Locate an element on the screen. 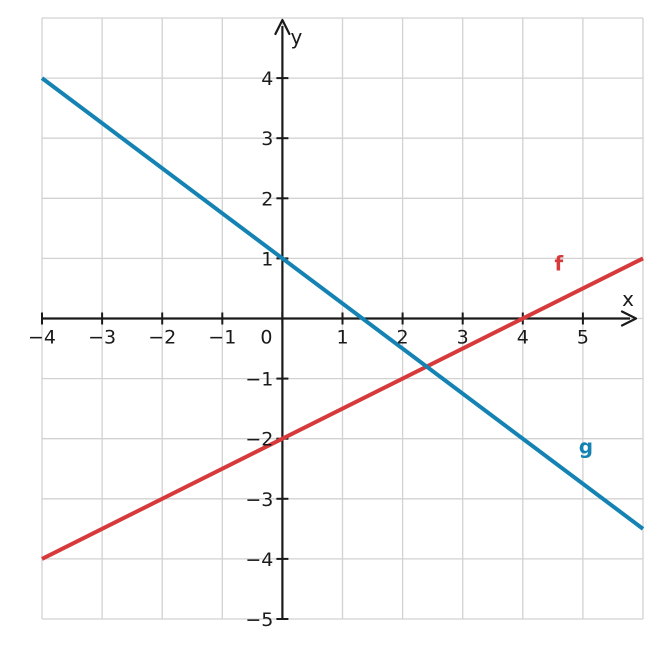 The width and height of the screenshot is (661, 648). x-tick-label: 1 is located at coordinates (342, 338).